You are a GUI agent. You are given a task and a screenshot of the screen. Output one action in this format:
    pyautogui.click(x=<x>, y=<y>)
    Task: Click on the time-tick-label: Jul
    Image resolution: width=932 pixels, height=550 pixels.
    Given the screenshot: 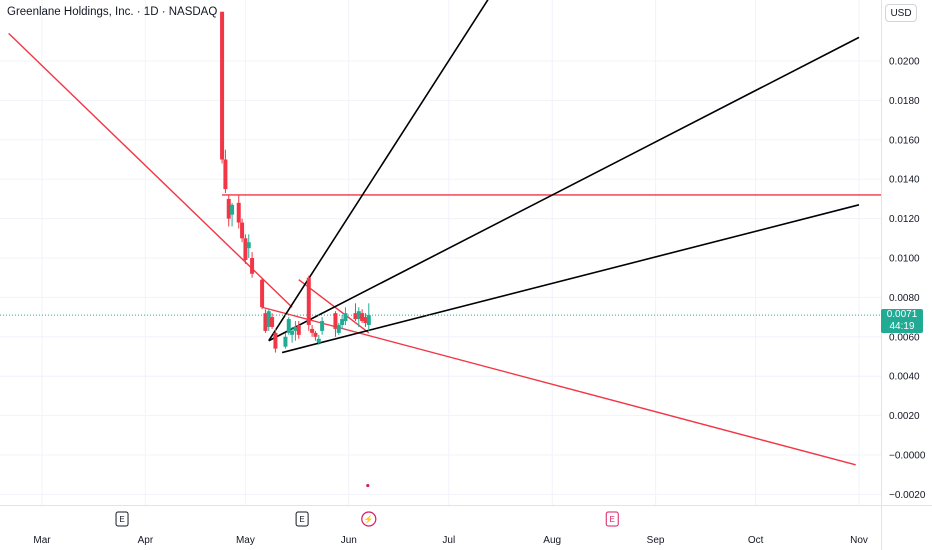 What is the action you would take?
    pyautogui.click(x=448, y=540)
    